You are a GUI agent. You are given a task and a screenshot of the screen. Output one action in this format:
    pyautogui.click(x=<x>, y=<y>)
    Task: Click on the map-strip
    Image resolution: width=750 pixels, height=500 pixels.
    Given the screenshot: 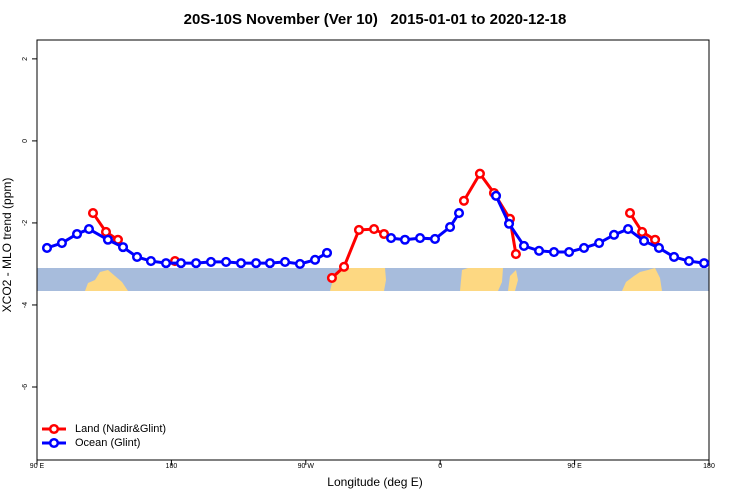 What is the action you would take?
    pyautogui.click(x=373, y=279)
    